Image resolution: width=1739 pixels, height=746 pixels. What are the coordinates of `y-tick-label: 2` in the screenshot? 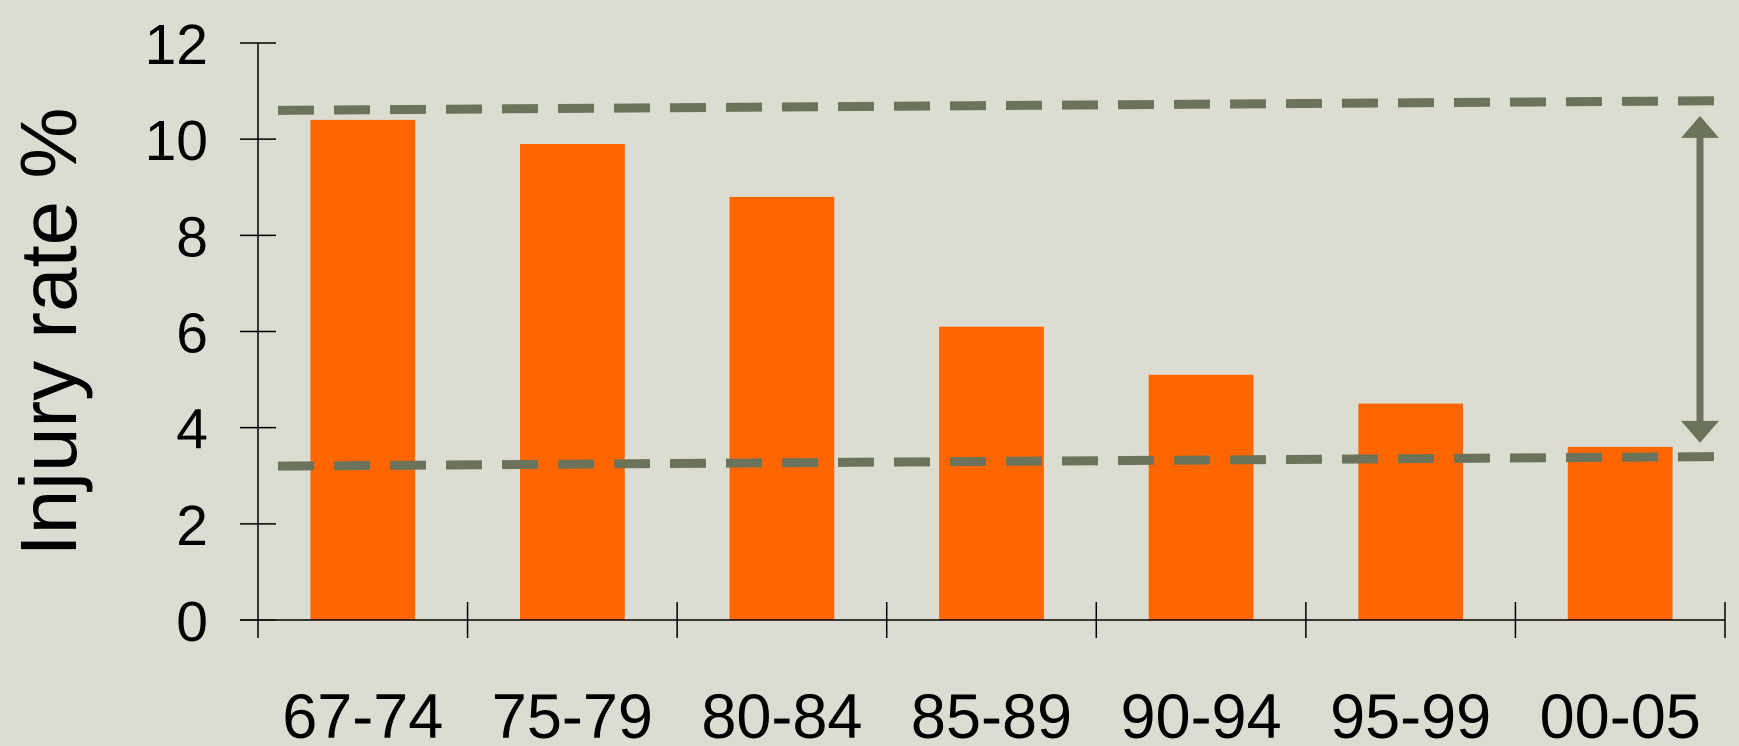 It's located at (192, 526).